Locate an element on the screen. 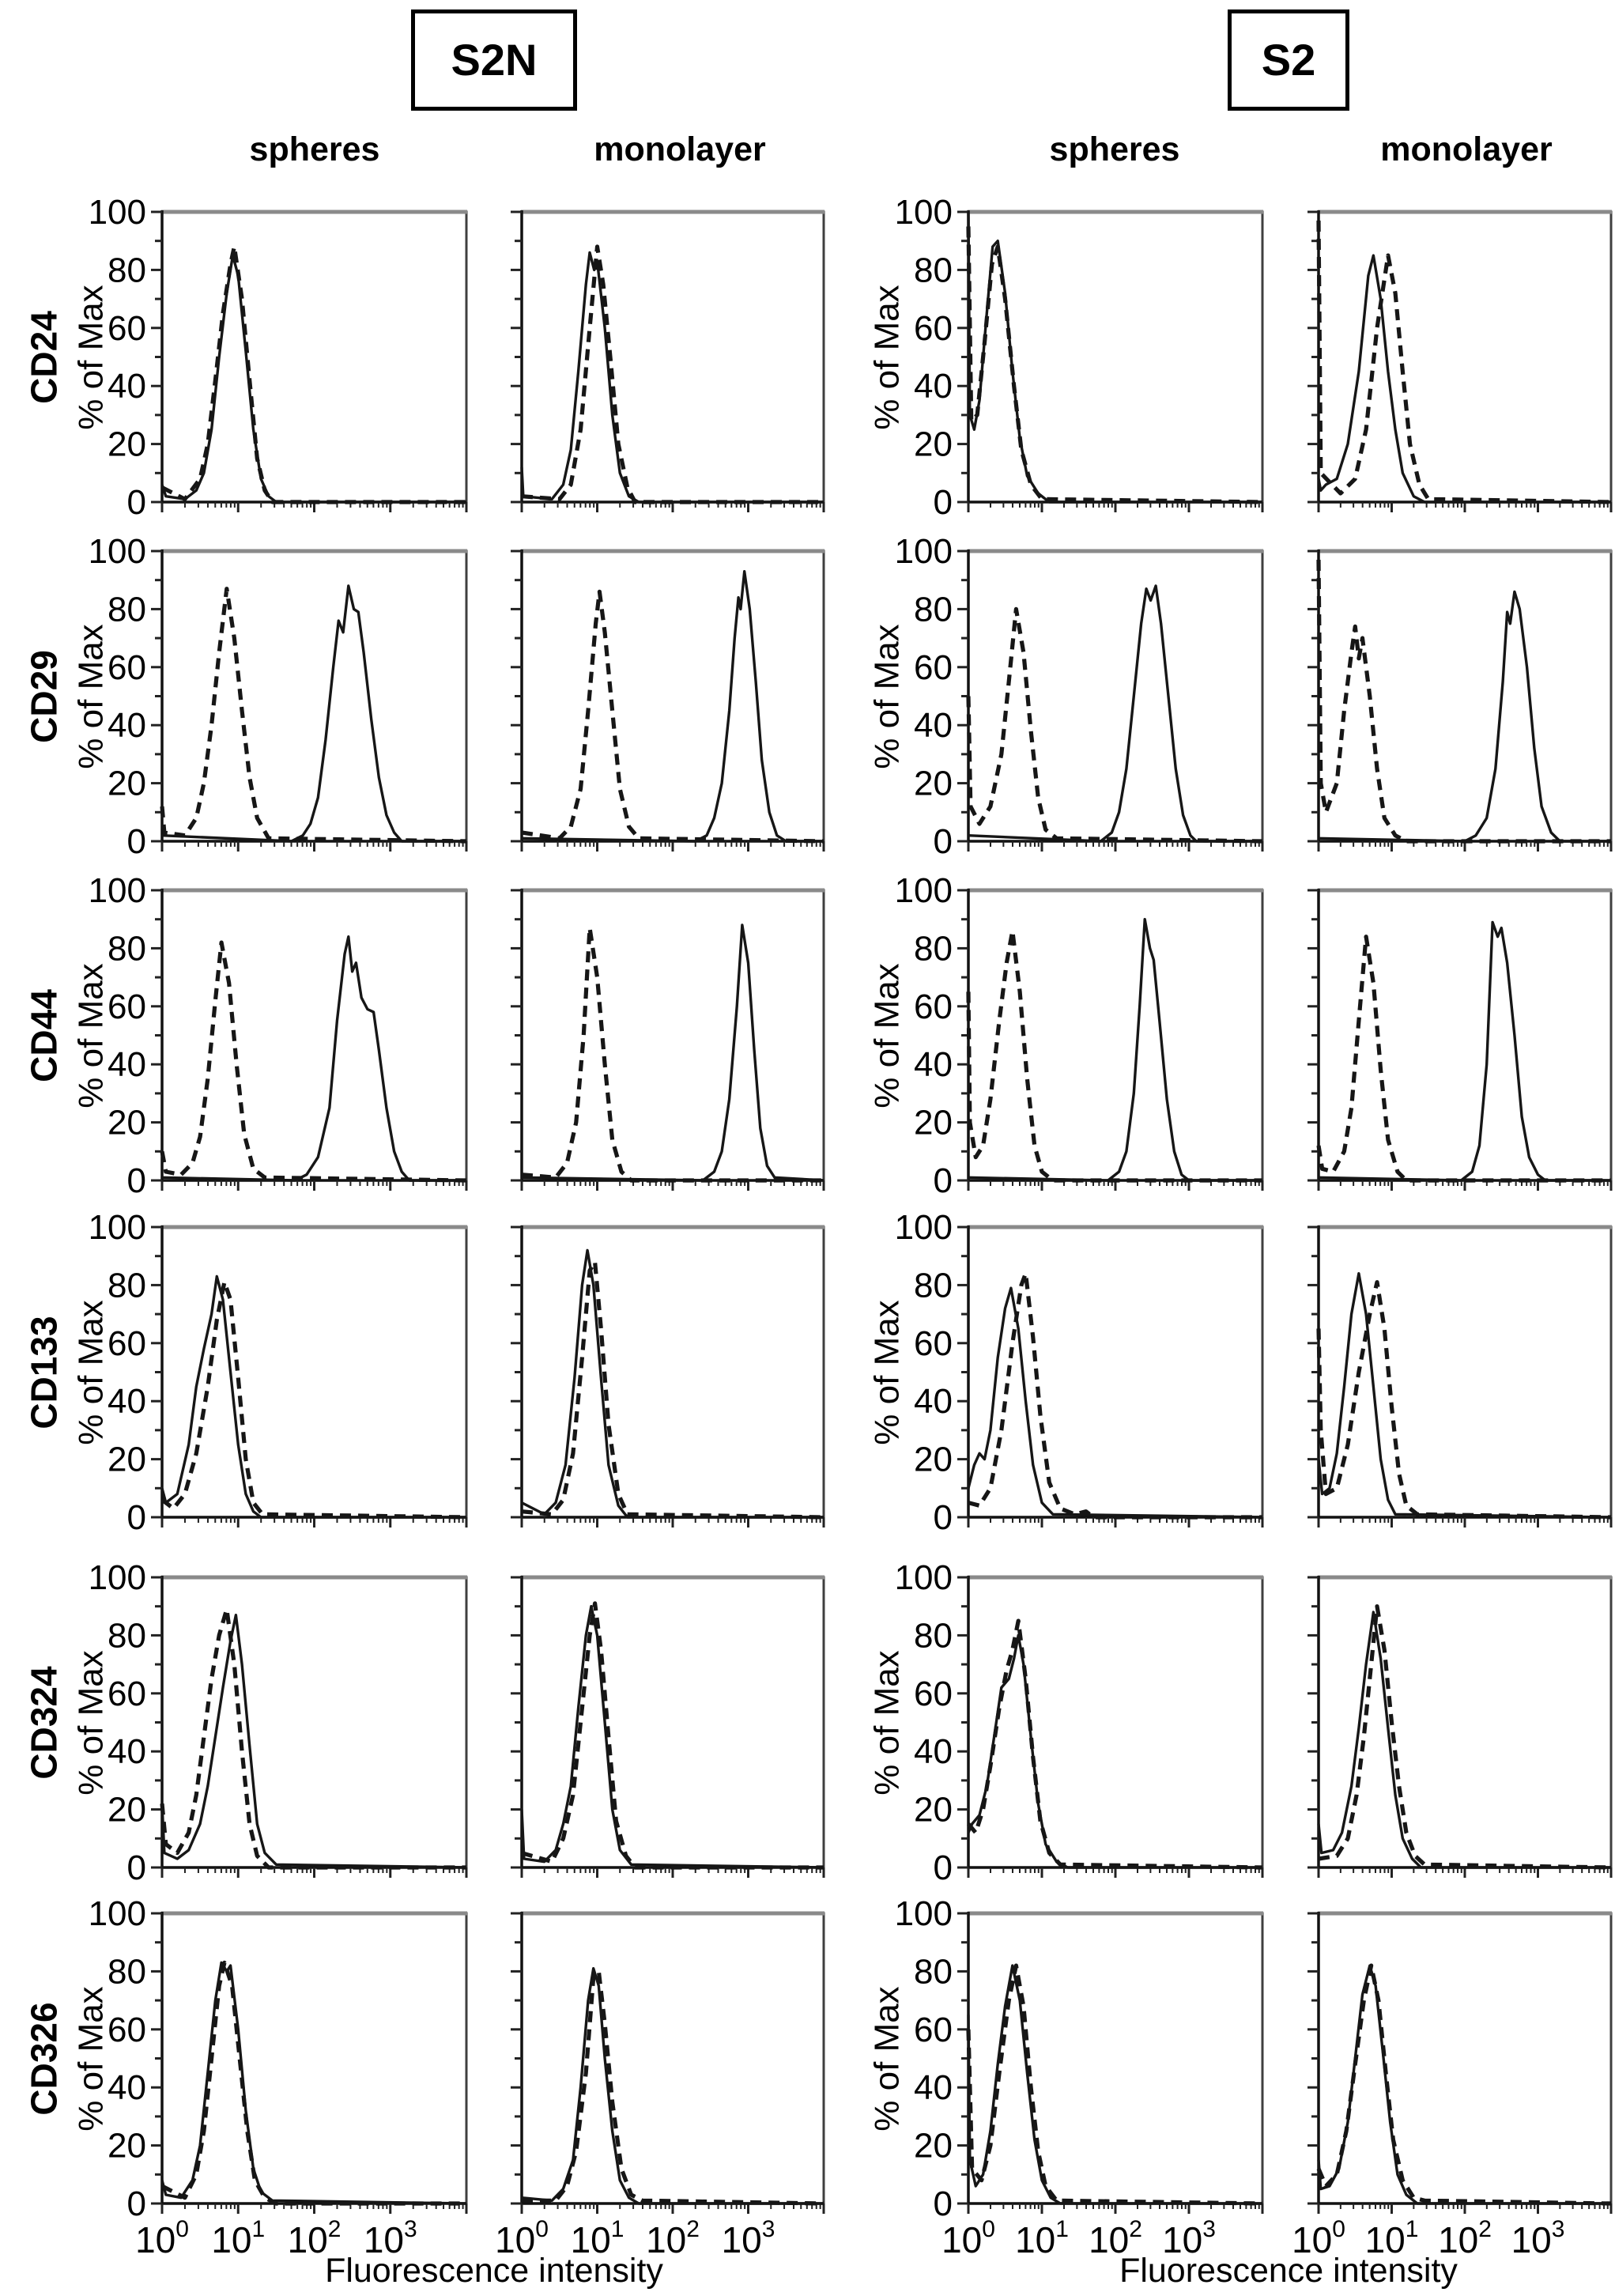 This screenshot has width=1615, height=2296. histogram-panel-cd24-s2n-monolayer is located at coordinates (668, 361).